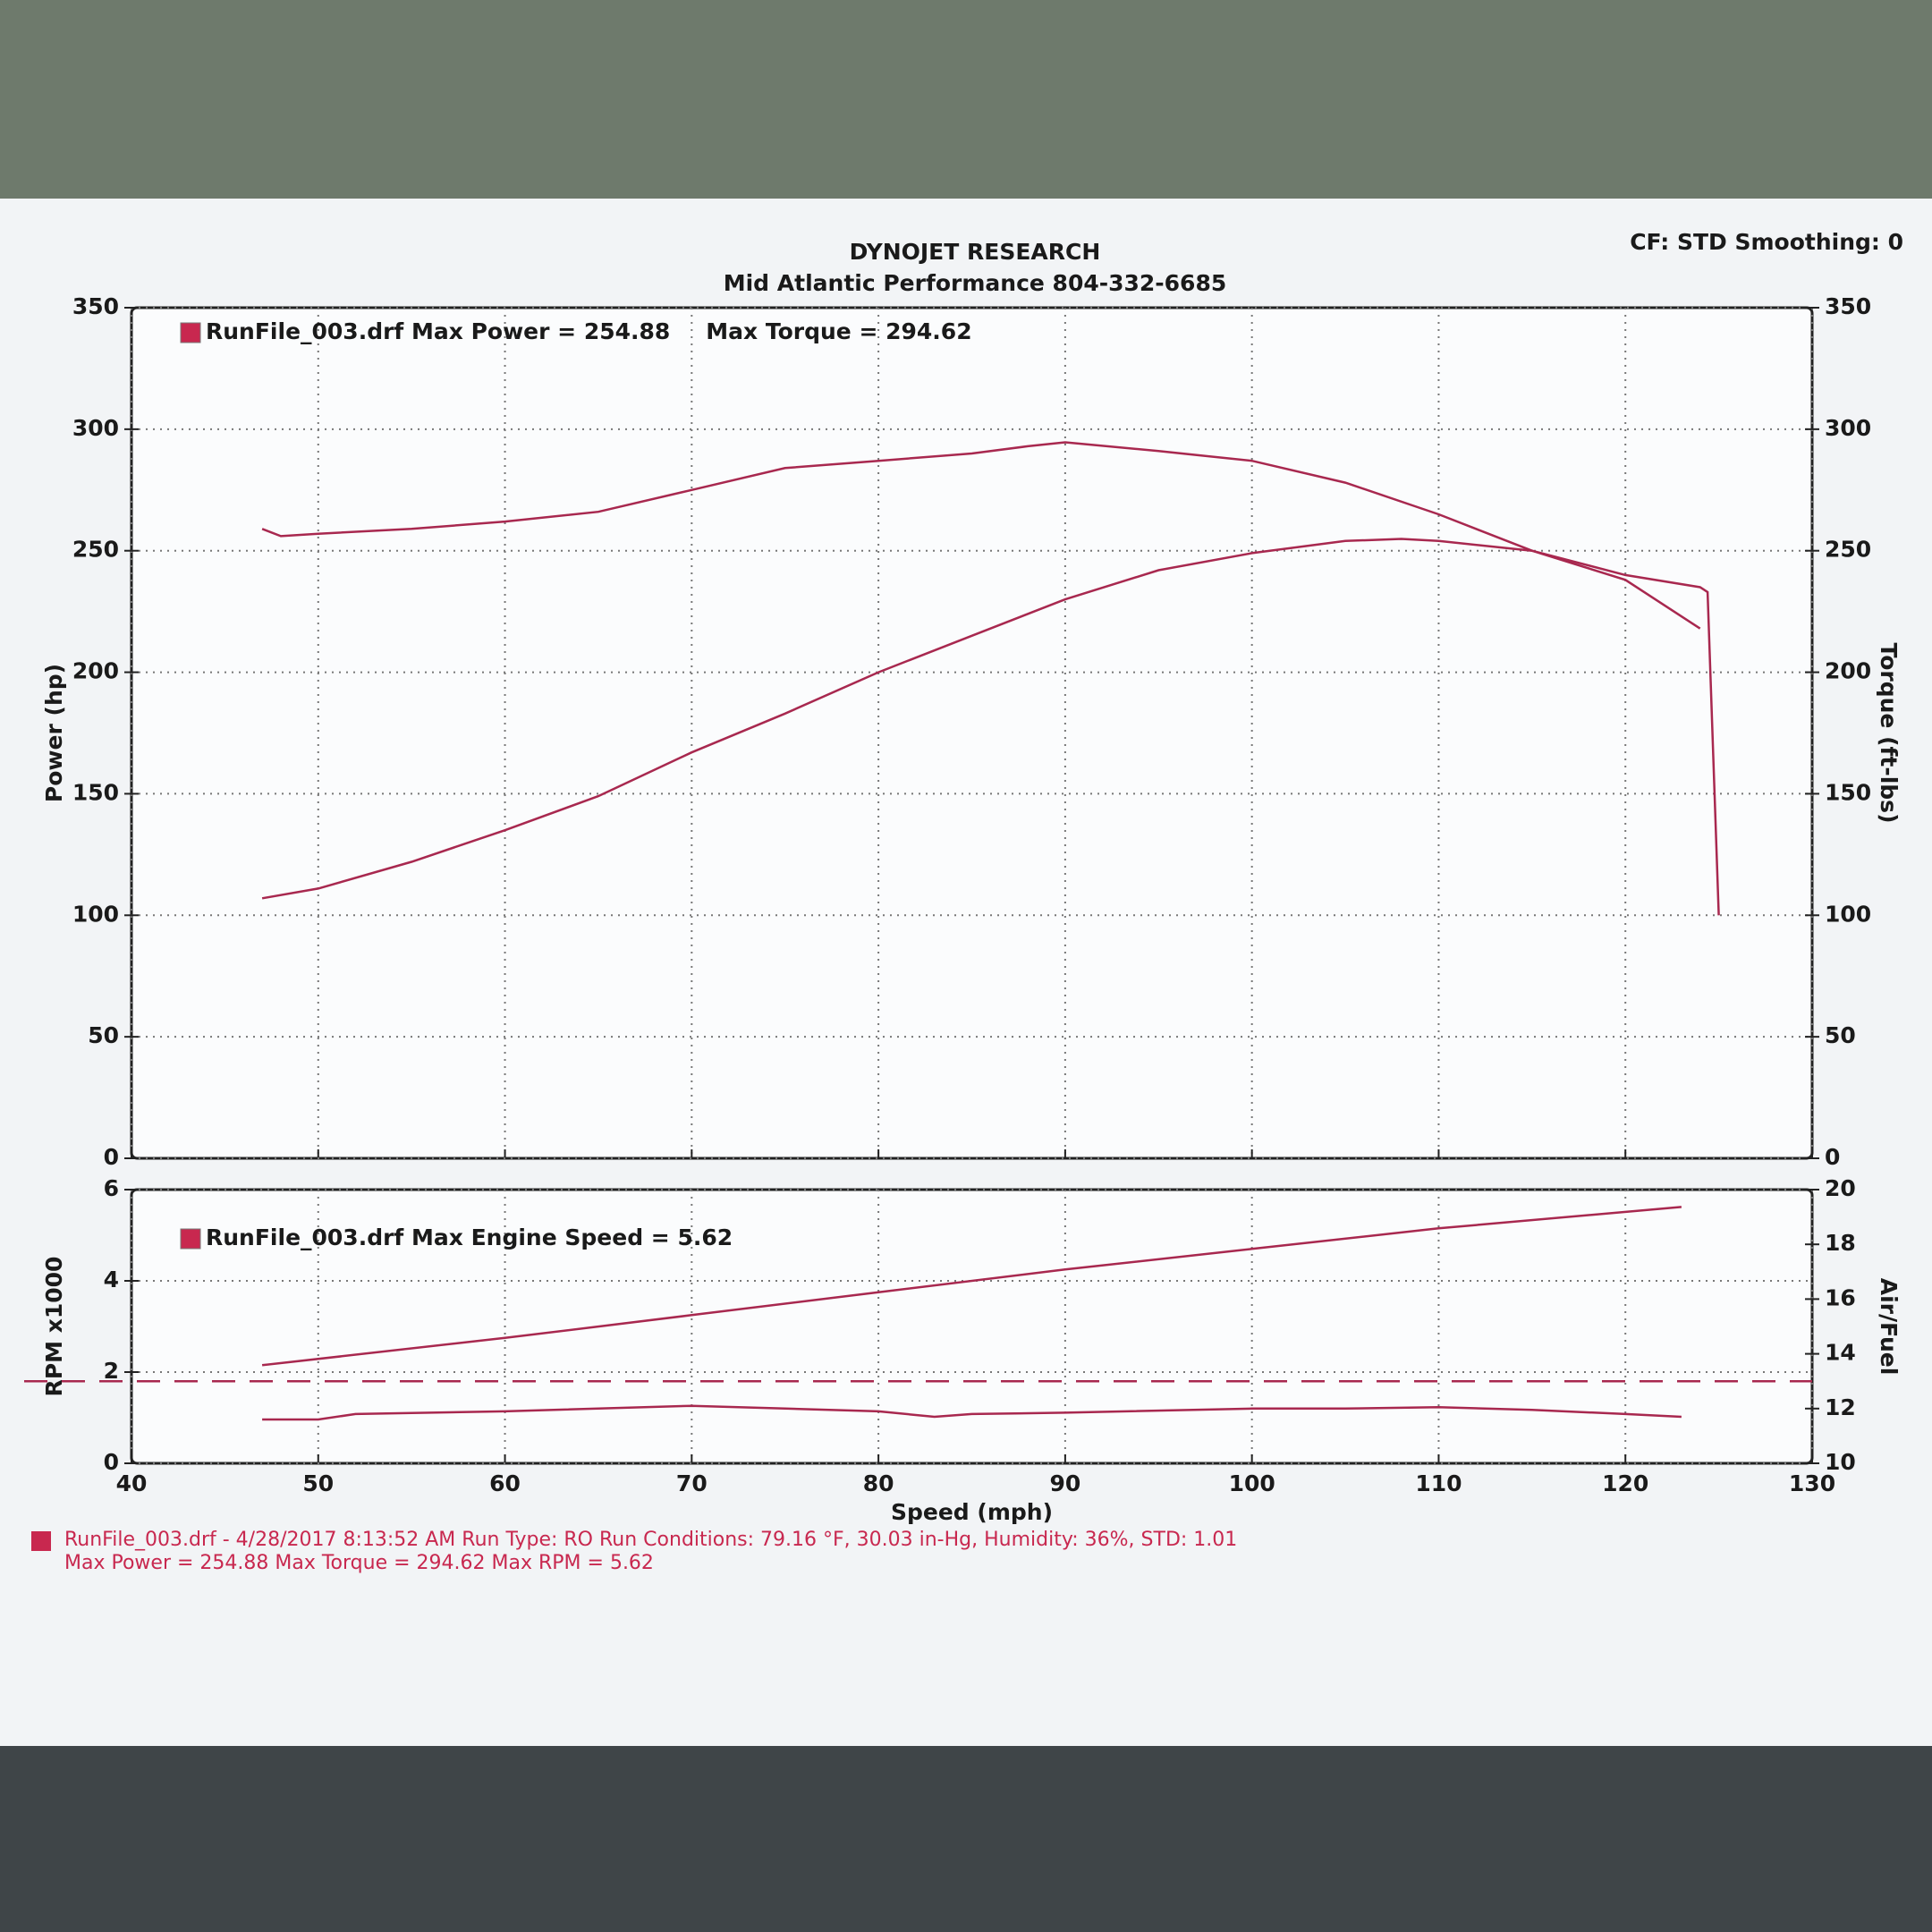  What do you see at coordinates (1812, 1483) in the screenshot?
I see `x-tick-label: 130` at bounding box center [1812, 1483].